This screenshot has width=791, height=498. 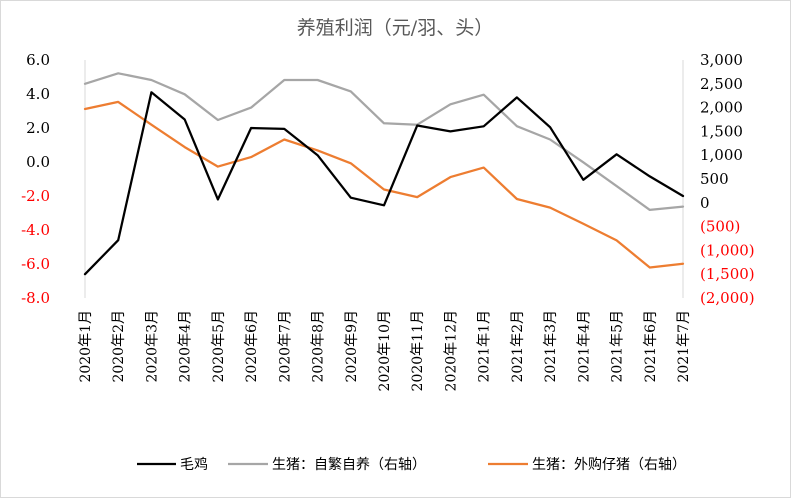 I want to click on x-tick-label: 2021年5月, so click(x=618, y=346).